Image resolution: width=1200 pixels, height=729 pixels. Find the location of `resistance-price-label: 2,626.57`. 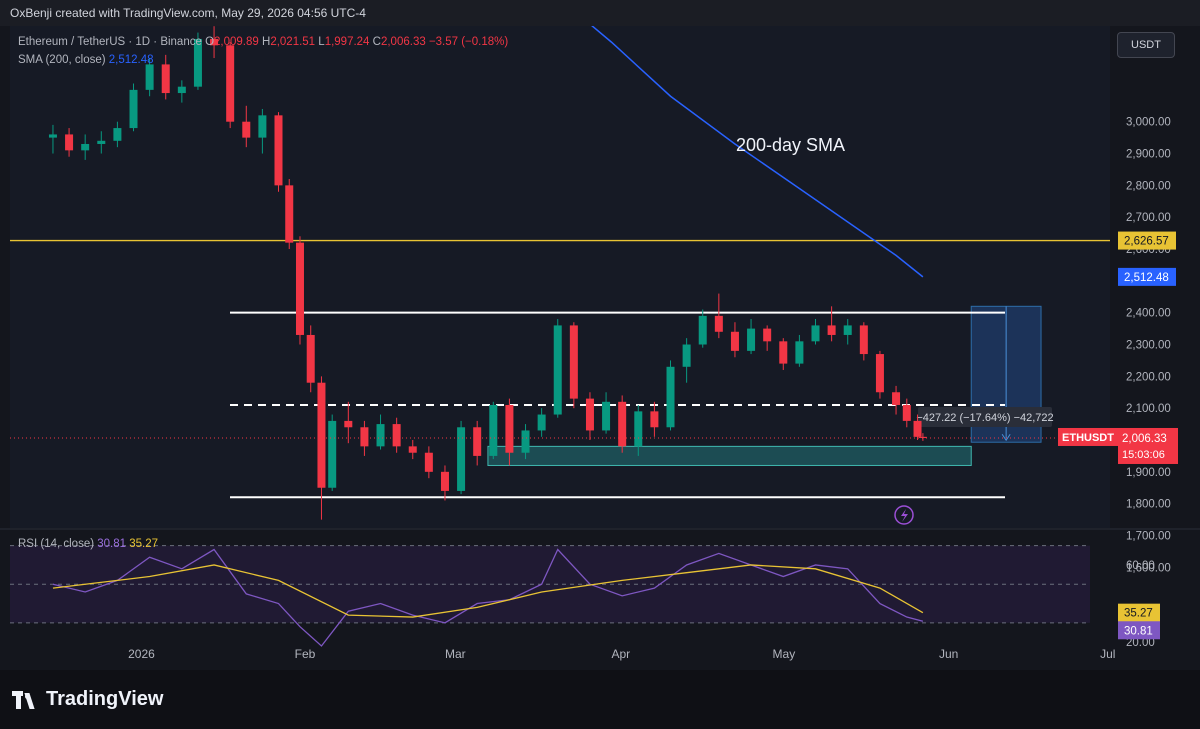

resistance-price-label: 2,626.57 is located at coordinates (1146, 242).